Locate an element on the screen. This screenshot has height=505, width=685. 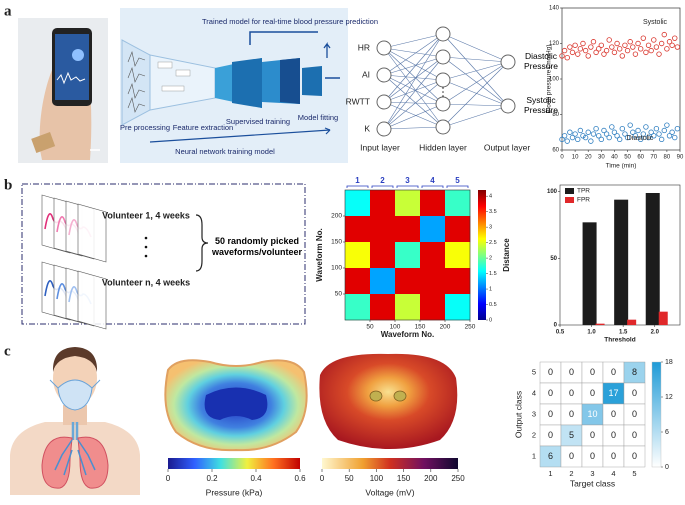
colorbar-tick-label: 0.6 is located at coordinates (300, 478).